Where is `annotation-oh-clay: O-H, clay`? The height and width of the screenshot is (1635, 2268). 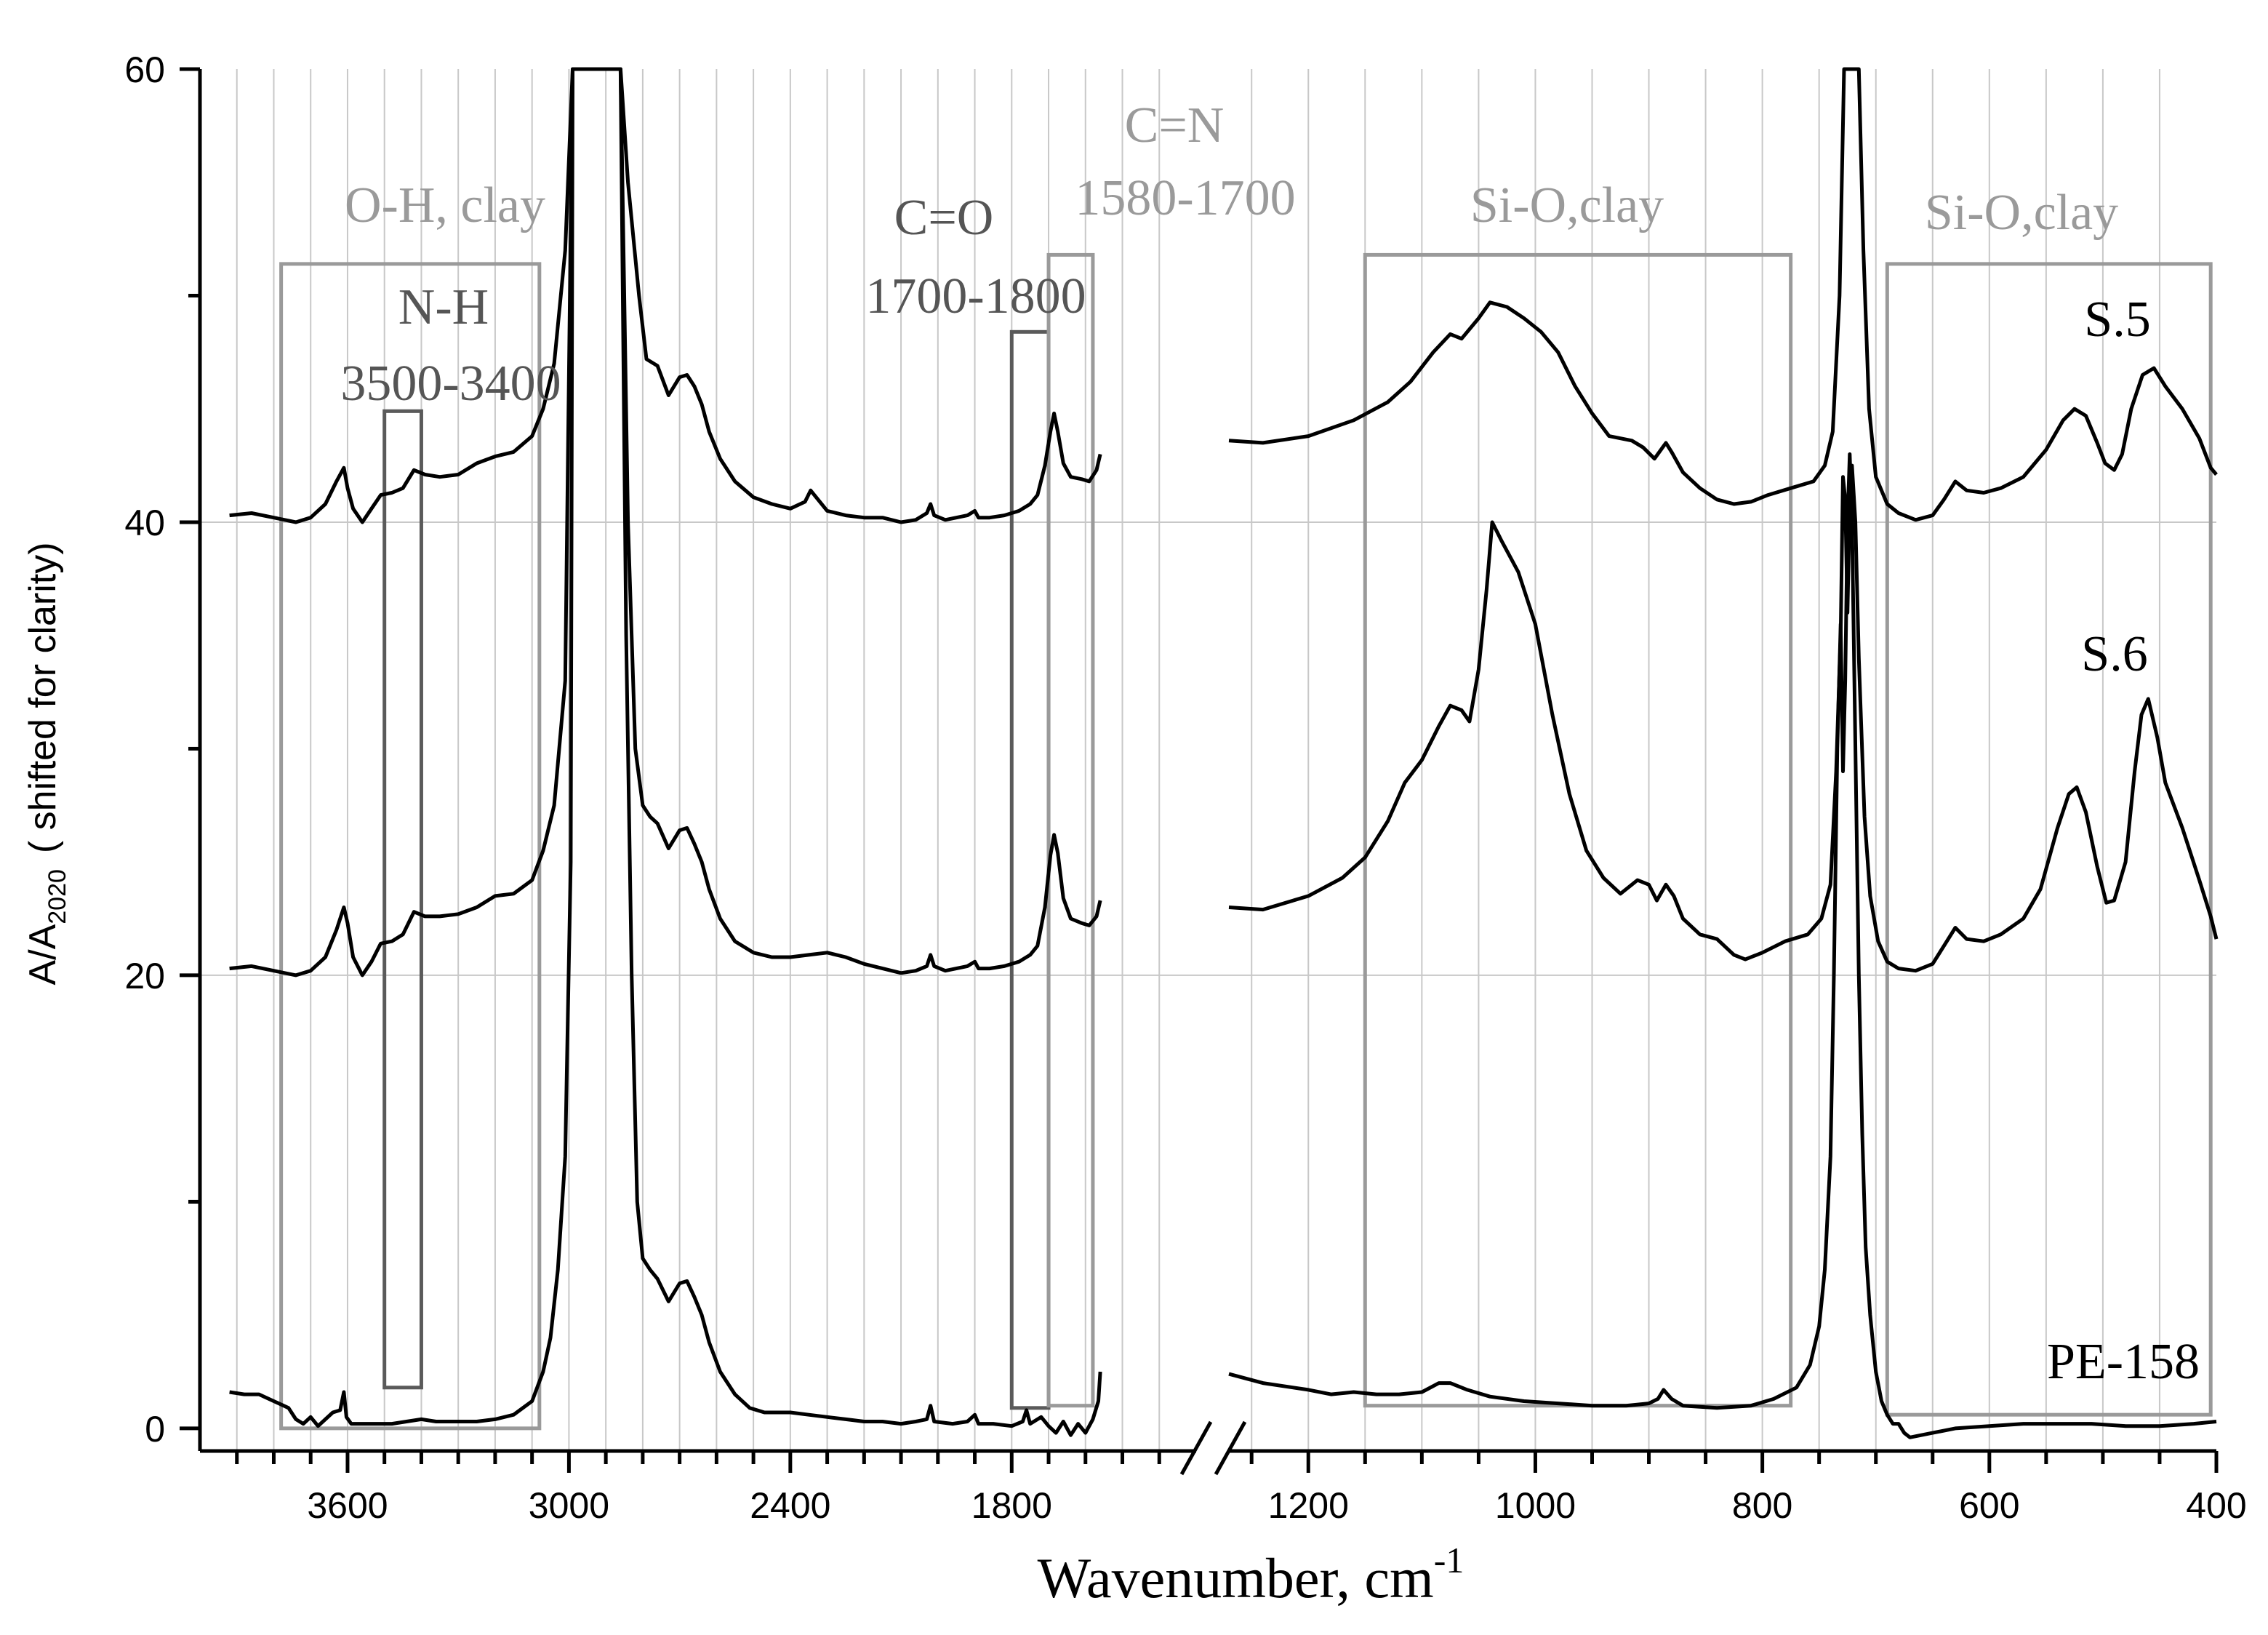 annotation-oh-clay: O-H, clay is located at coordinates (445, 205).